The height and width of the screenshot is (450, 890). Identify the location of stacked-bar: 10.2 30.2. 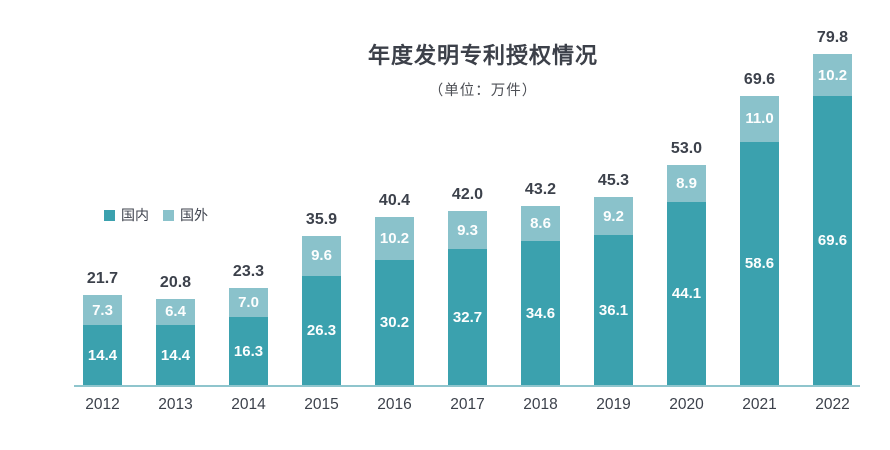
(394, 301).